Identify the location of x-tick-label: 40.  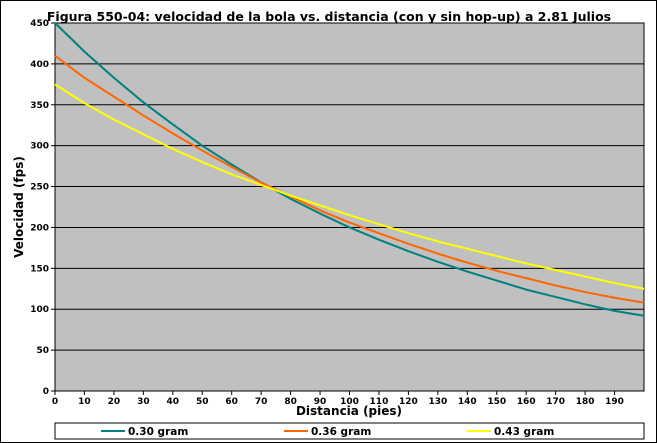
(173, 402).